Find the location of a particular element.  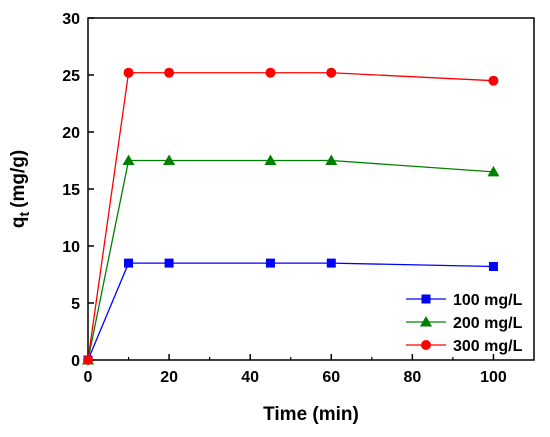

y-tick-label: 25 is located at coordinates (71, 76).